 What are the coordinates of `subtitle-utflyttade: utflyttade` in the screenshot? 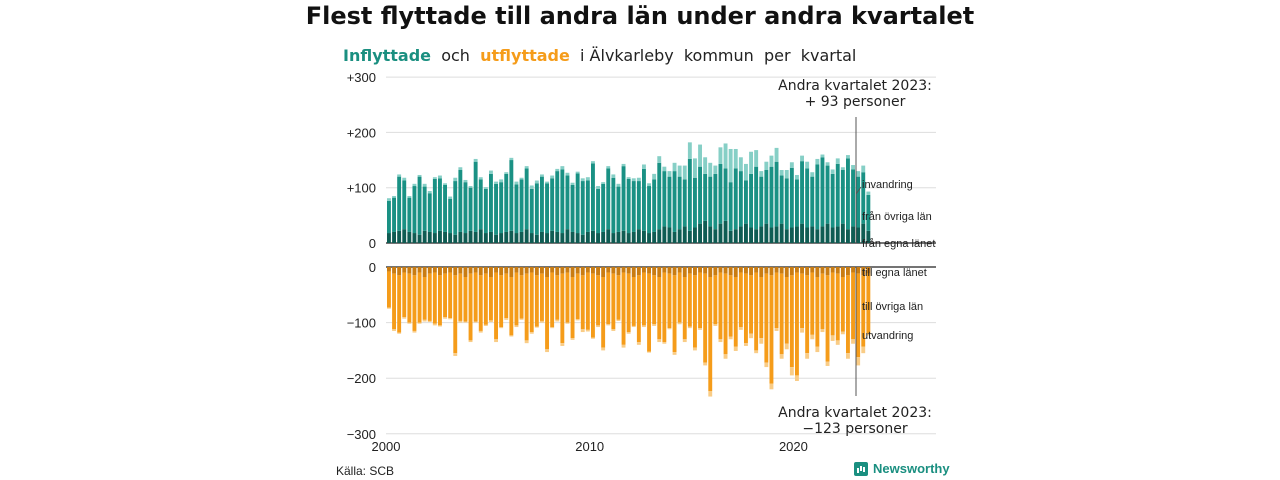 It's located at (525, 55).